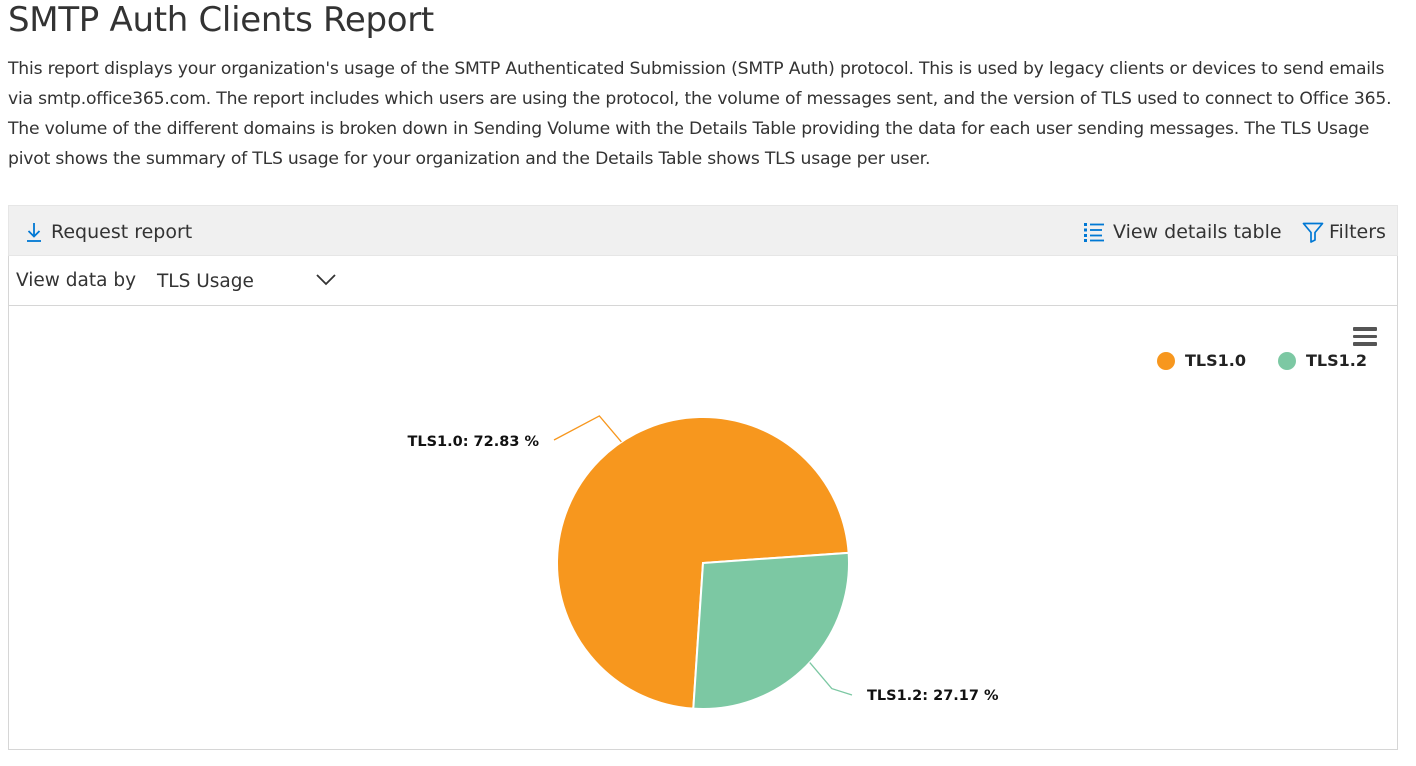 This screenshot has width=1416, height=766. Describe the element at coordinates (1197, 231) in the screenshot. I see `view-details-table-label: View details table` at that location.